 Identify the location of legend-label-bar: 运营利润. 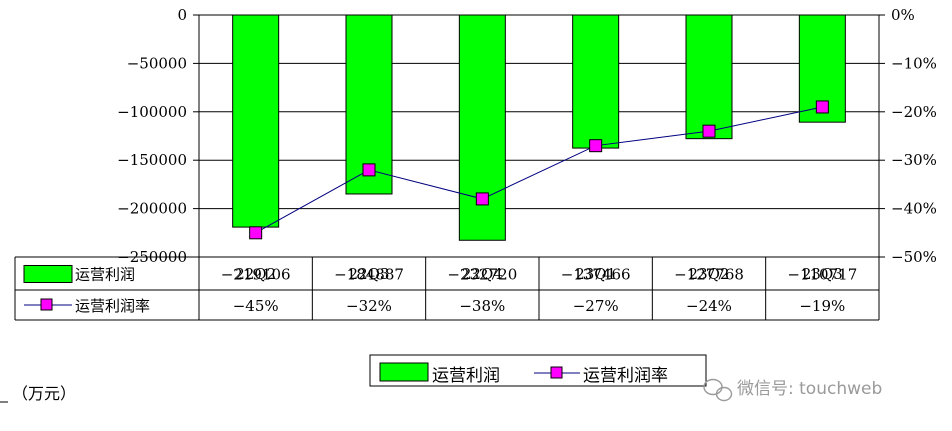
(466, 376).